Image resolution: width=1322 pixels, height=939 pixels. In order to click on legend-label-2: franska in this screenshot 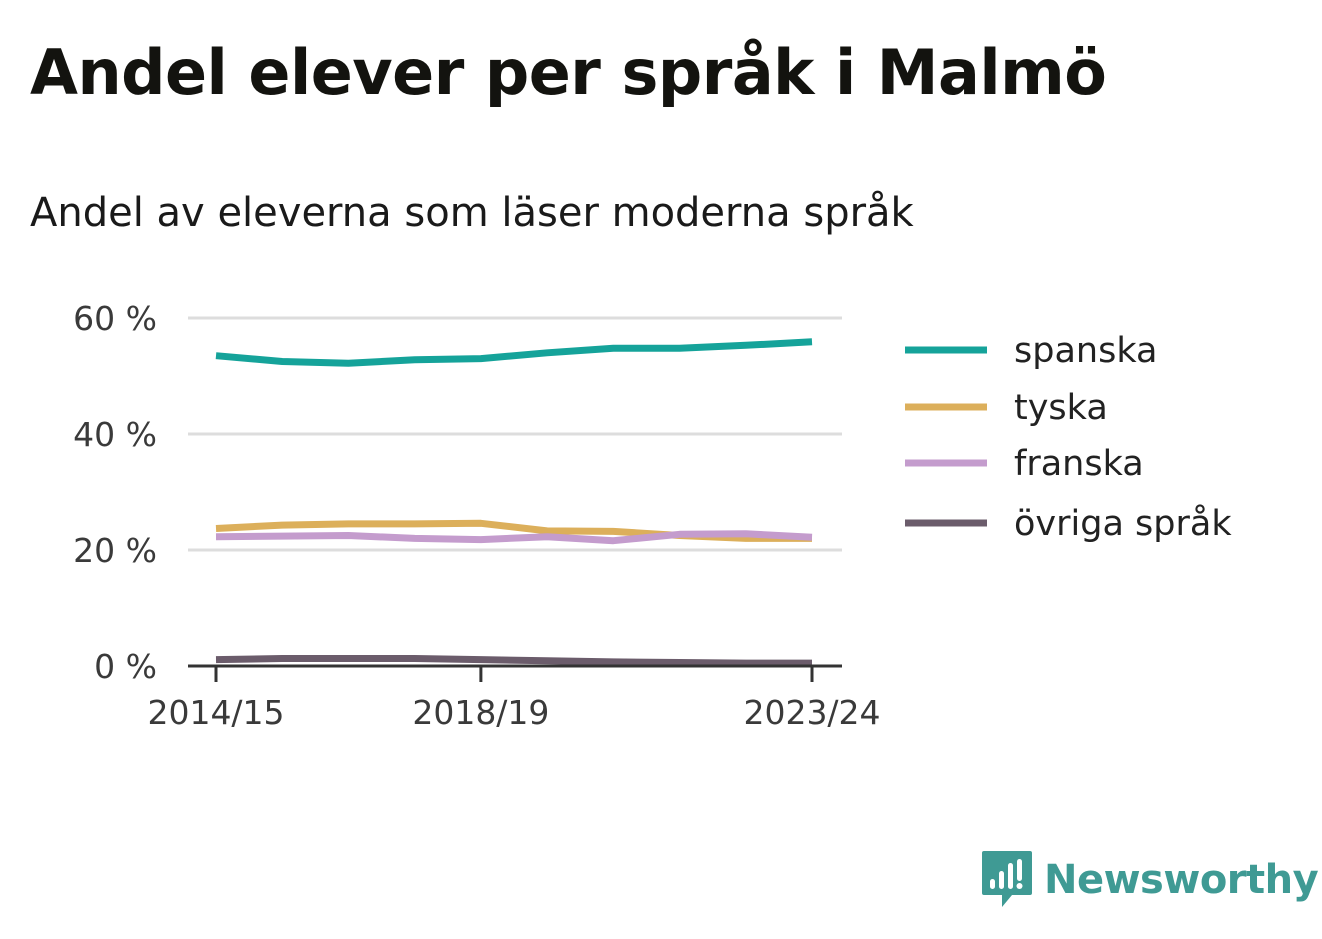, I will do `click(1079, 464)`.